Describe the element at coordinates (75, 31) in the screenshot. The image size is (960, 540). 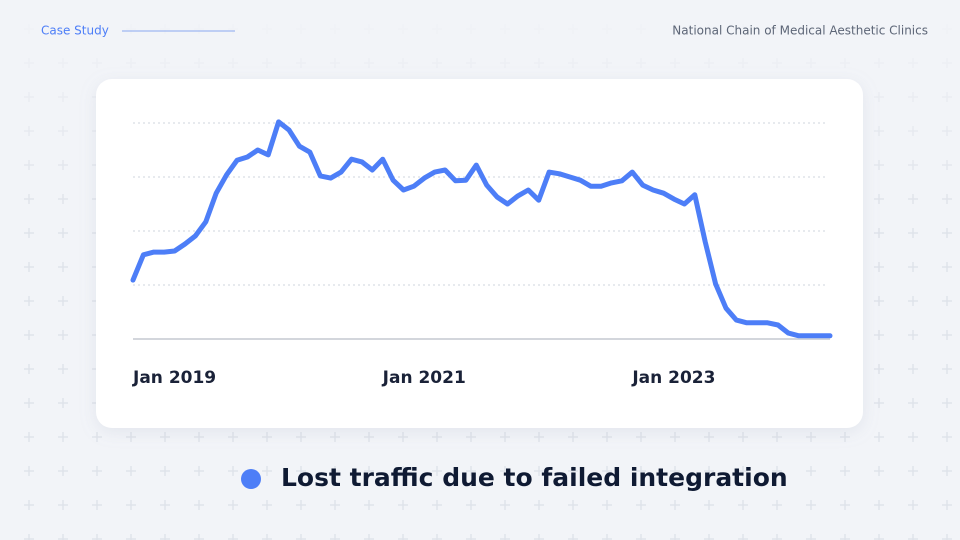
I see `section-label: Case Study` at that location.